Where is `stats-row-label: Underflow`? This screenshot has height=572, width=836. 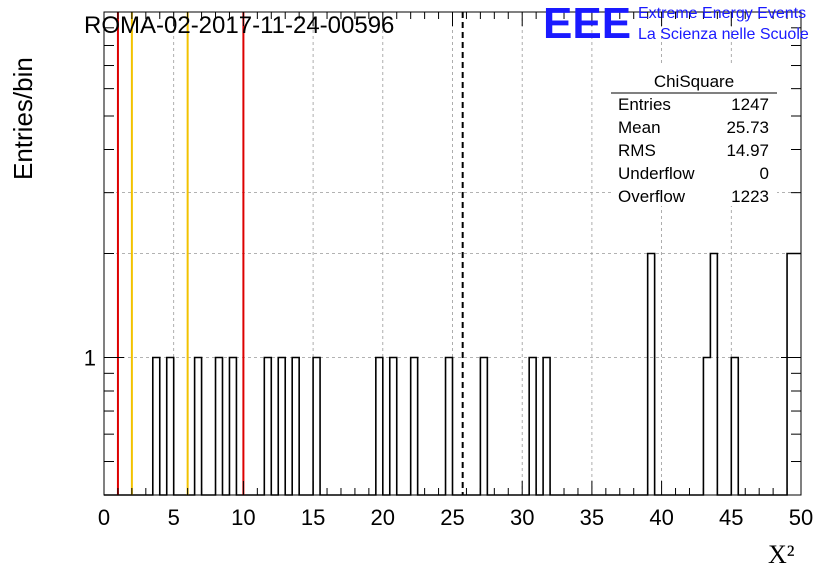 stats-row-label: Underflow is located at coordinates (656, 173).